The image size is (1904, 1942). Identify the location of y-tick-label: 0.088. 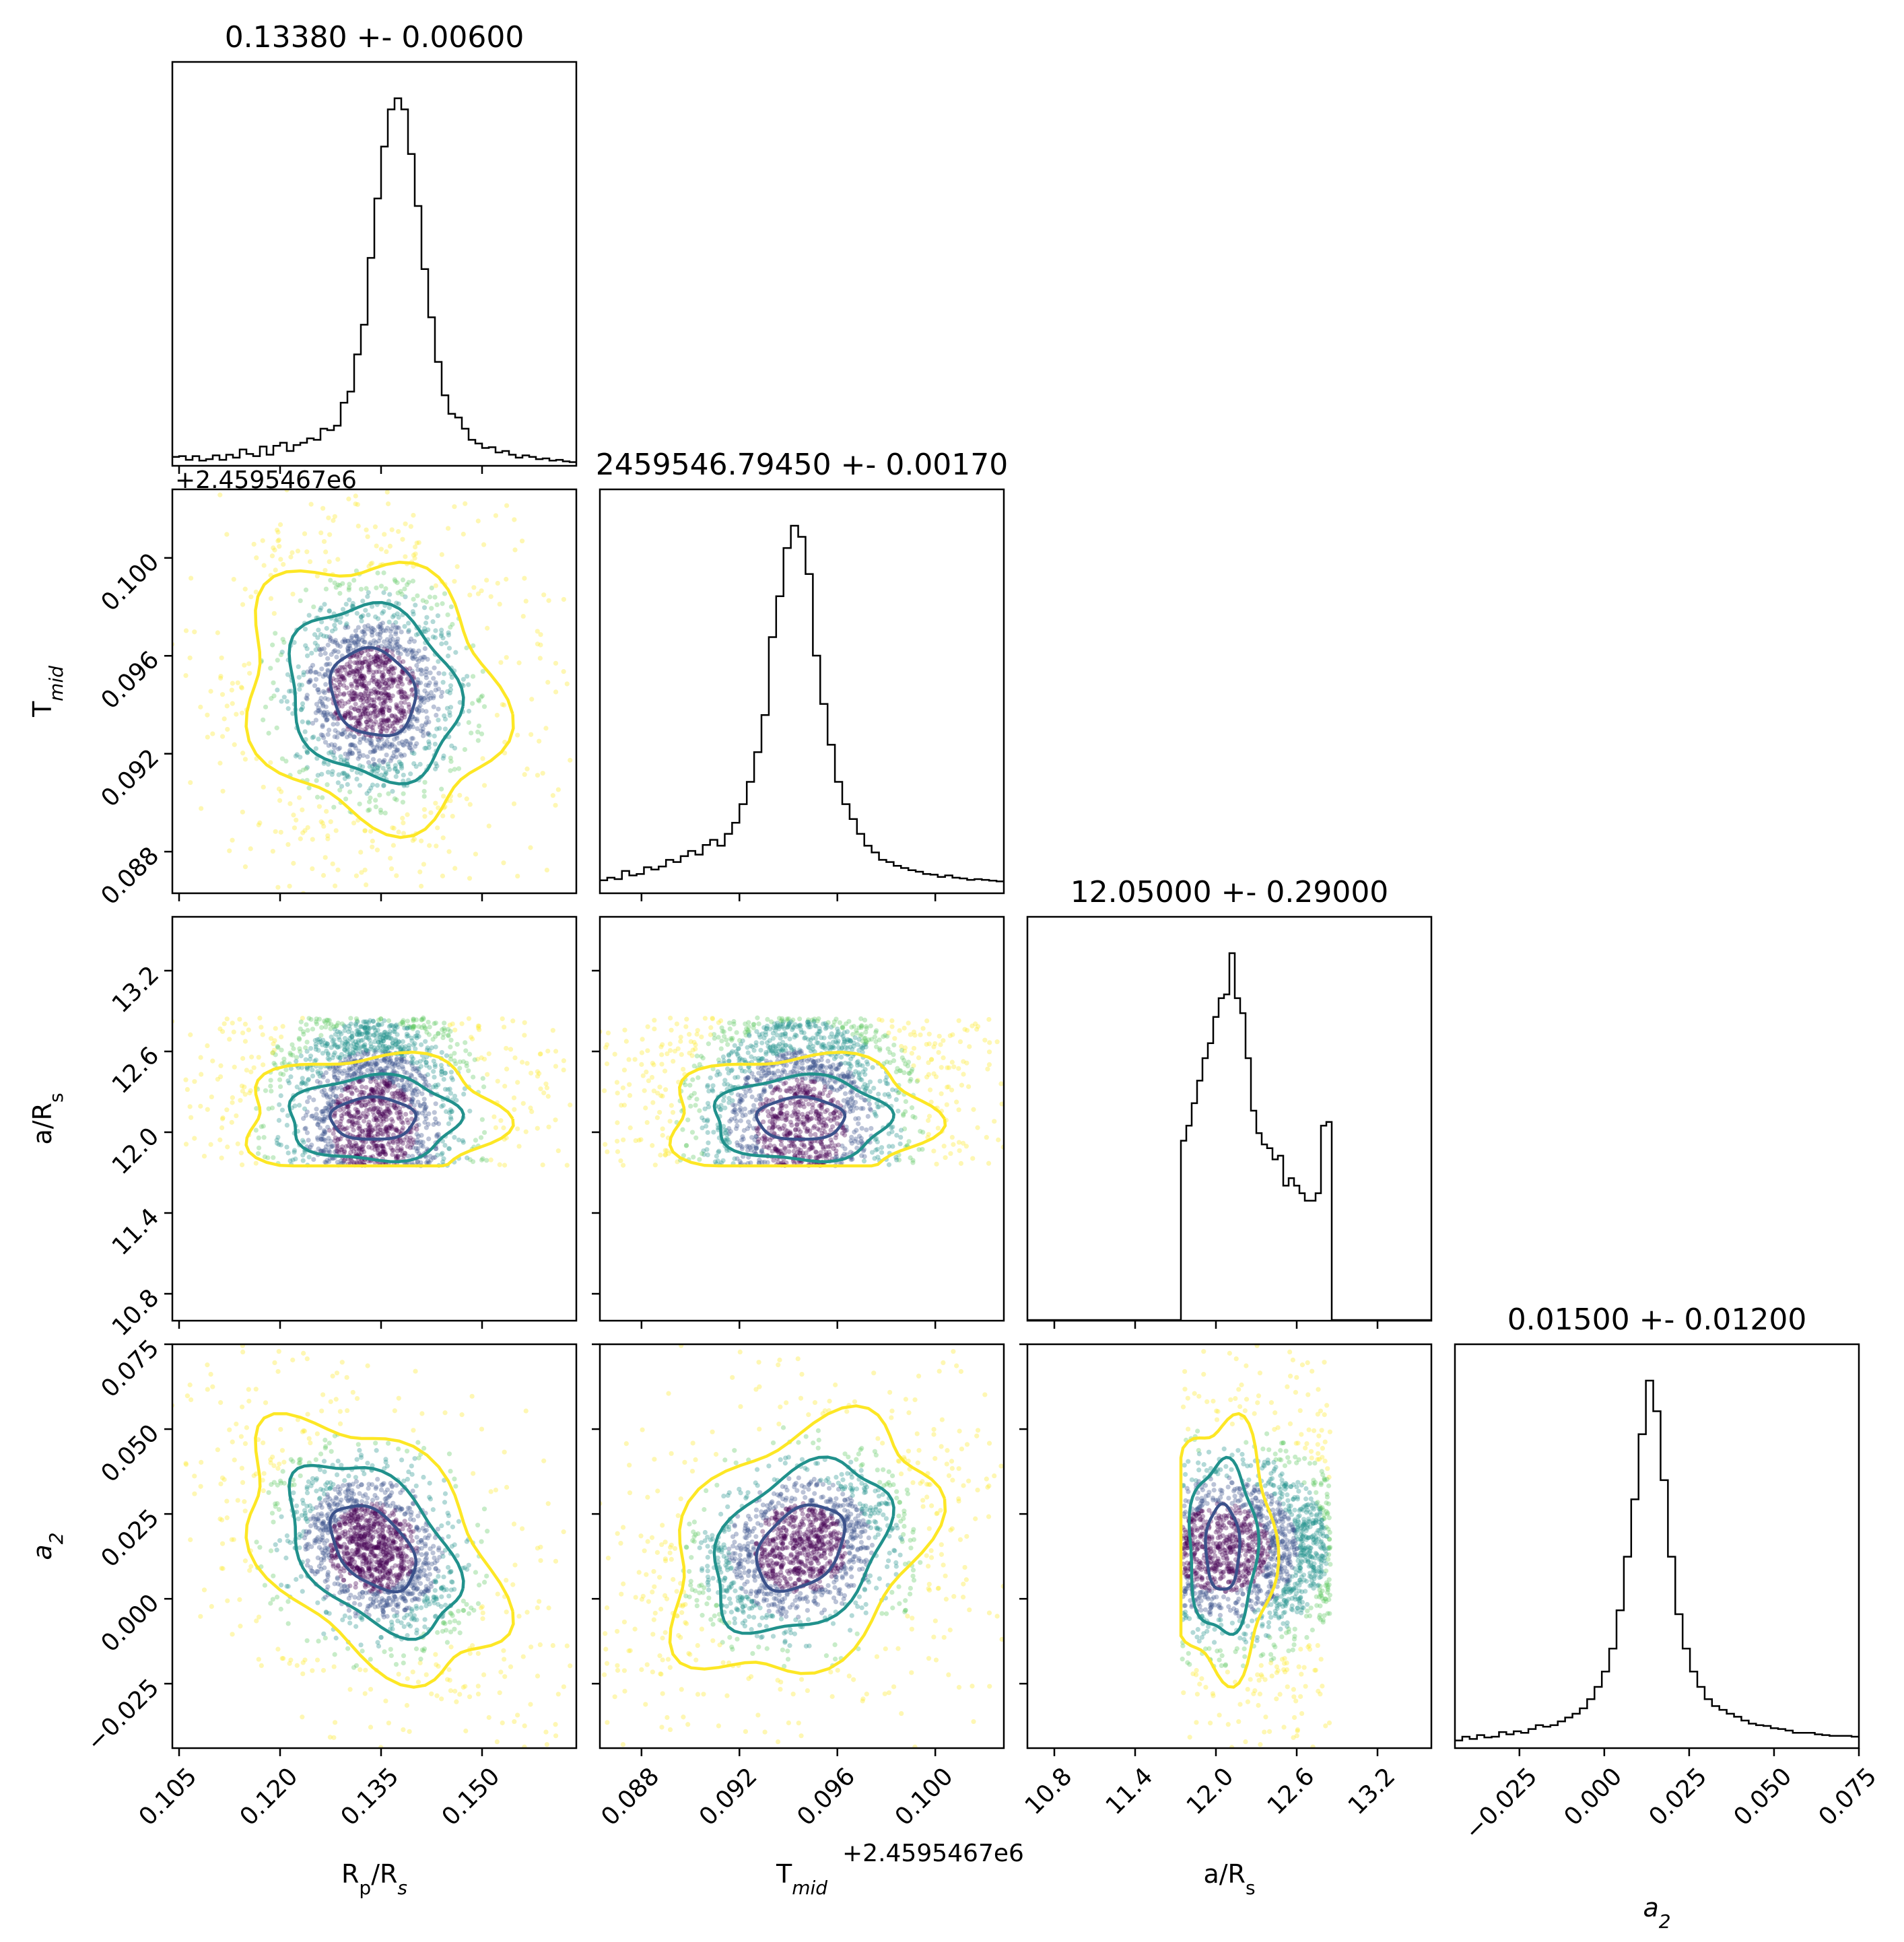
(130, 876).